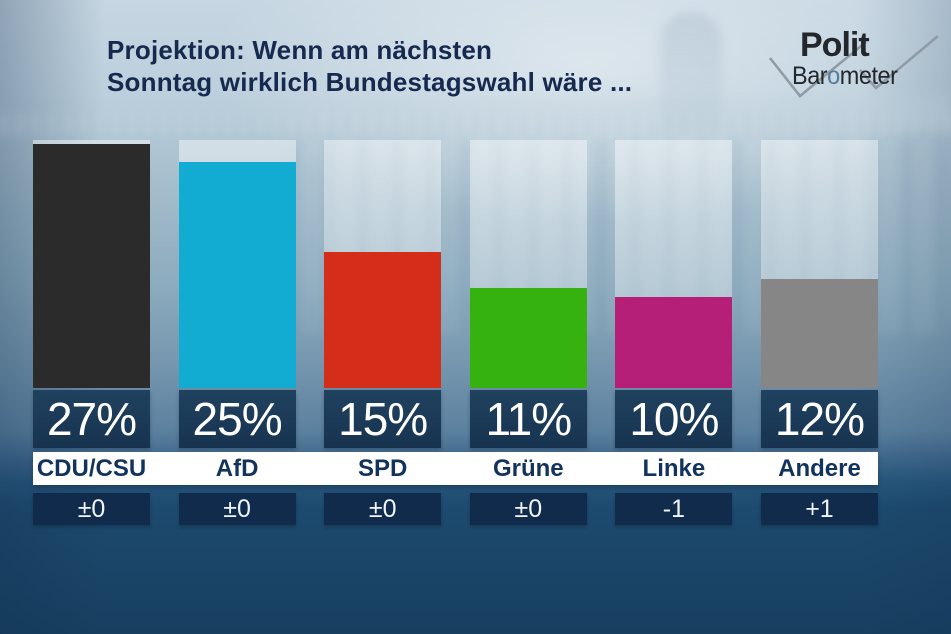 This screenshot has width=951, height=634. I want to click on party-name-label: AfD, so click(237, 468).